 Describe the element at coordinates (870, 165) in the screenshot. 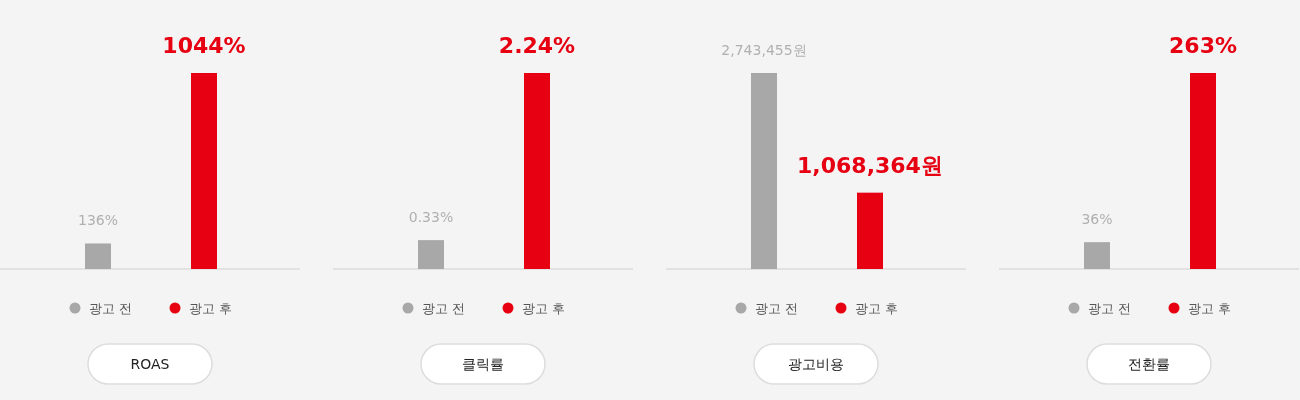

I see `data-label: 1,068,364원` at that location.